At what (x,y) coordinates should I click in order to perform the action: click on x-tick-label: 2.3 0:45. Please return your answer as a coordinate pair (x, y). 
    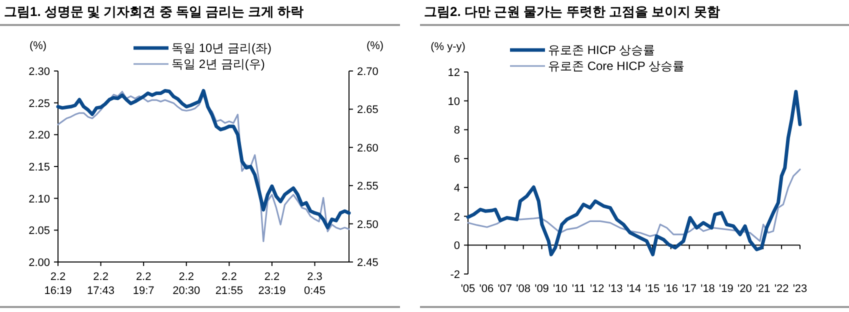
    Looking at the image, I should click on (315, 284).